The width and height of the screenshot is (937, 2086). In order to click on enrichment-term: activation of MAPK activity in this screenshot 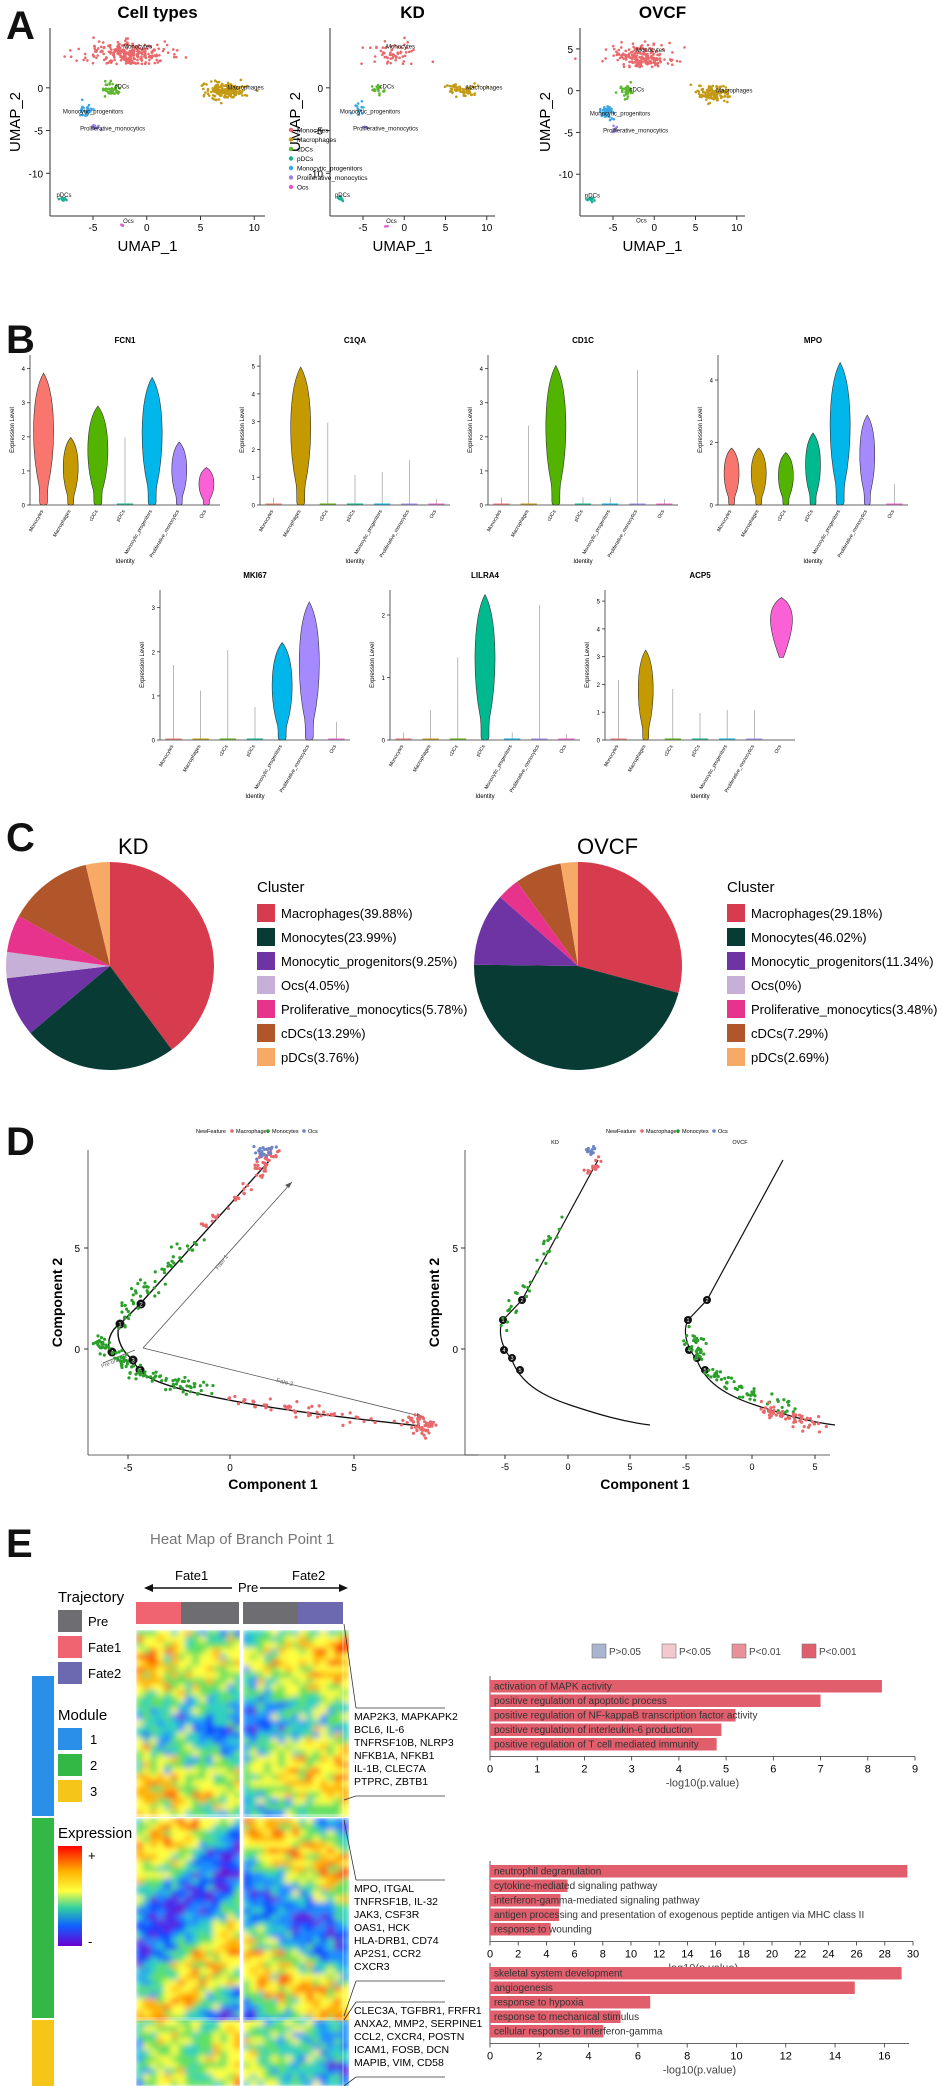, I will do `click(553, 1687)`.